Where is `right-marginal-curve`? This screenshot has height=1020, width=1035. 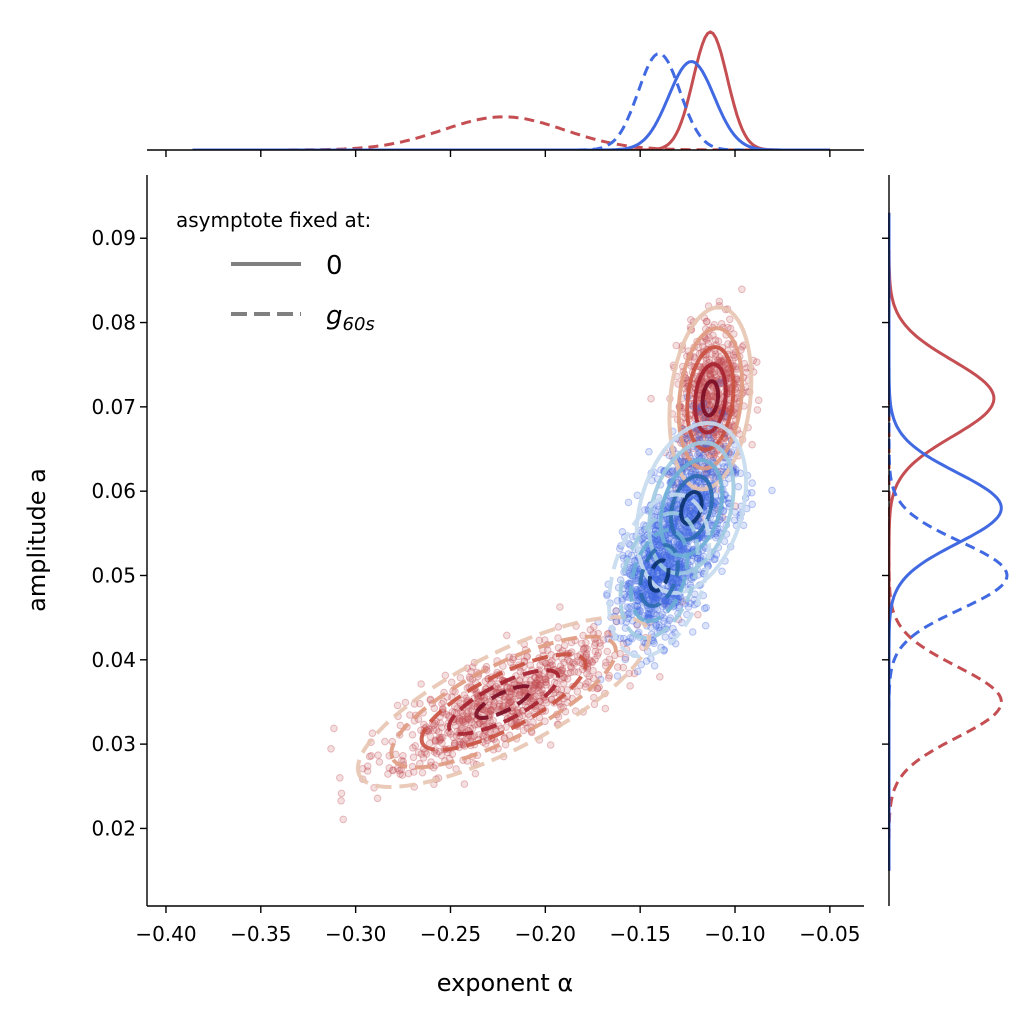 right-marginal-curve is located at coordinates (945, 541).